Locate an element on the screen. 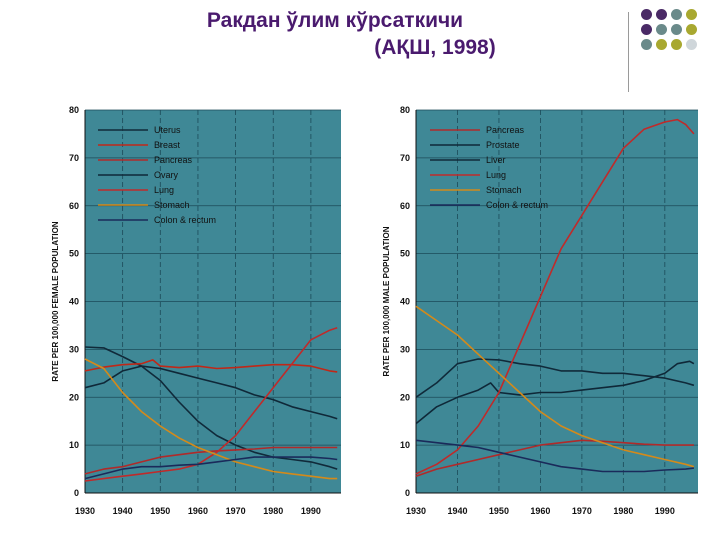  series-line-lung is located at coordinates (211, 404).